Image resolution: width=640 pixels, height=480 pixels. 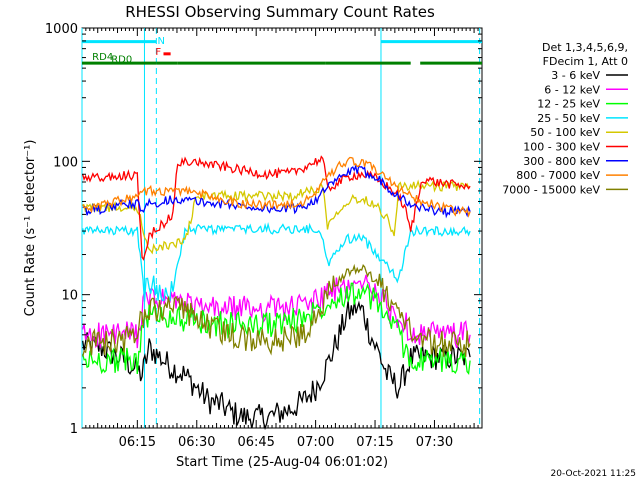 I want to click on legend-entry-label: 3 - 6 keV, so click(x=575, y=75).